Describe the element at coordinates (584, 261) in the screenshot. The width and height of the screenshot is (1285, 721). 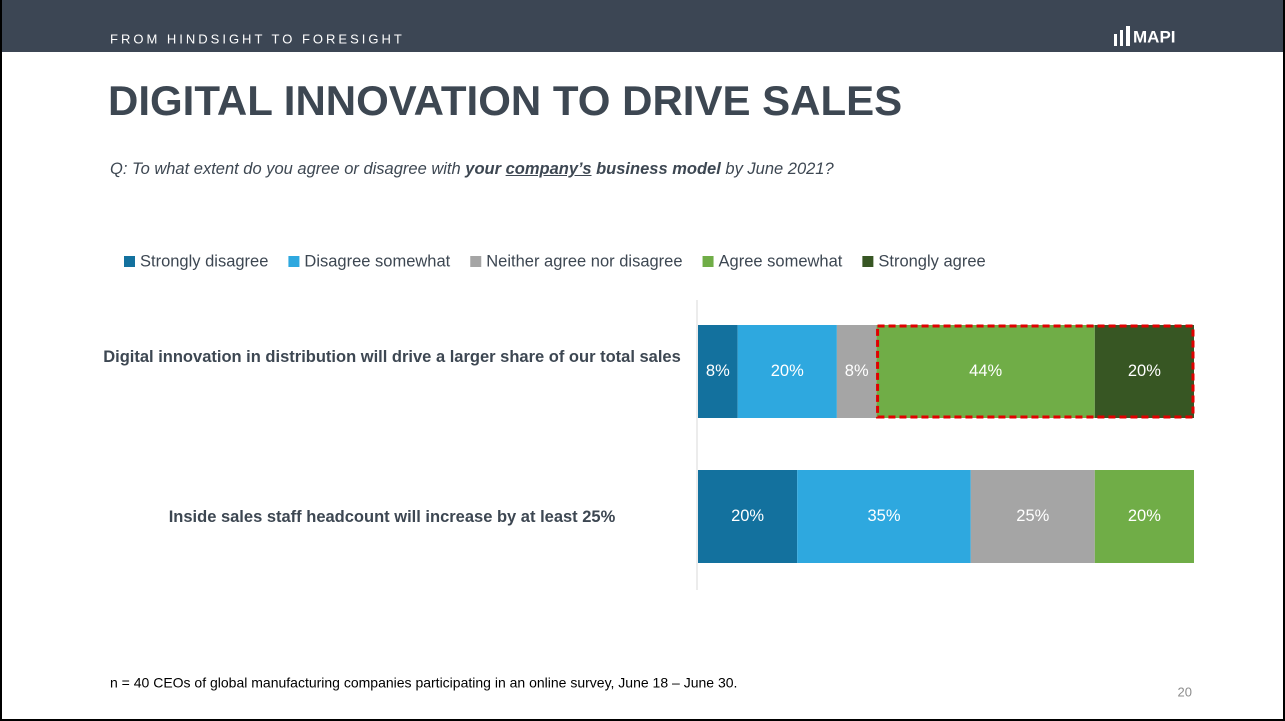
I see `legend-label: Neither agree nor disagree` at that location.